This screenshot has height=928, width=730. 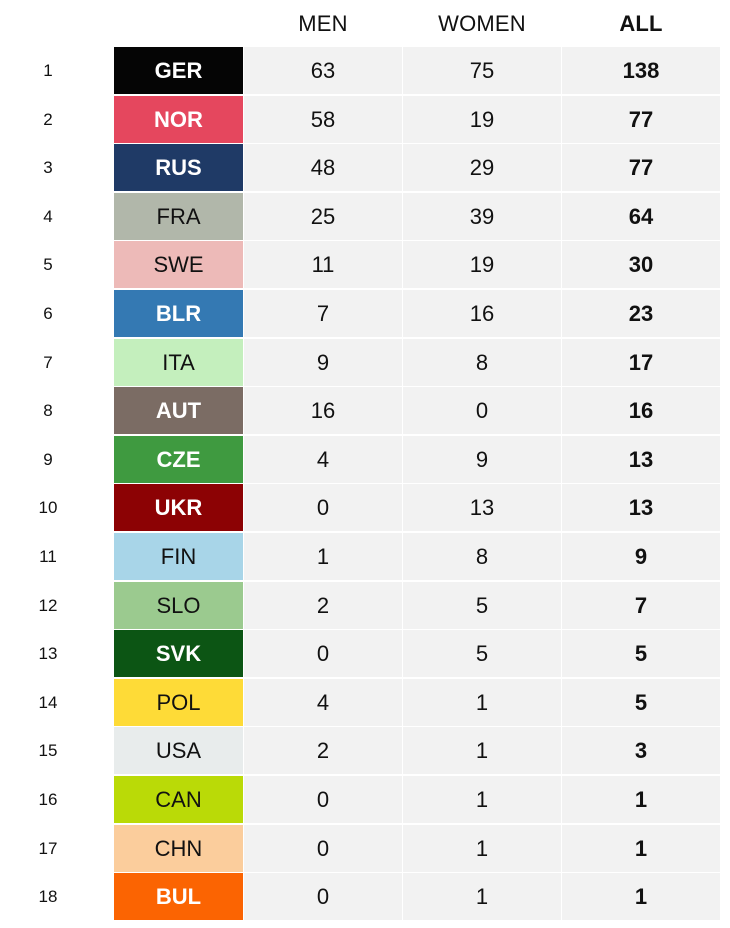 I want to click on country-cell: SWE, so click(x=178, y=265).